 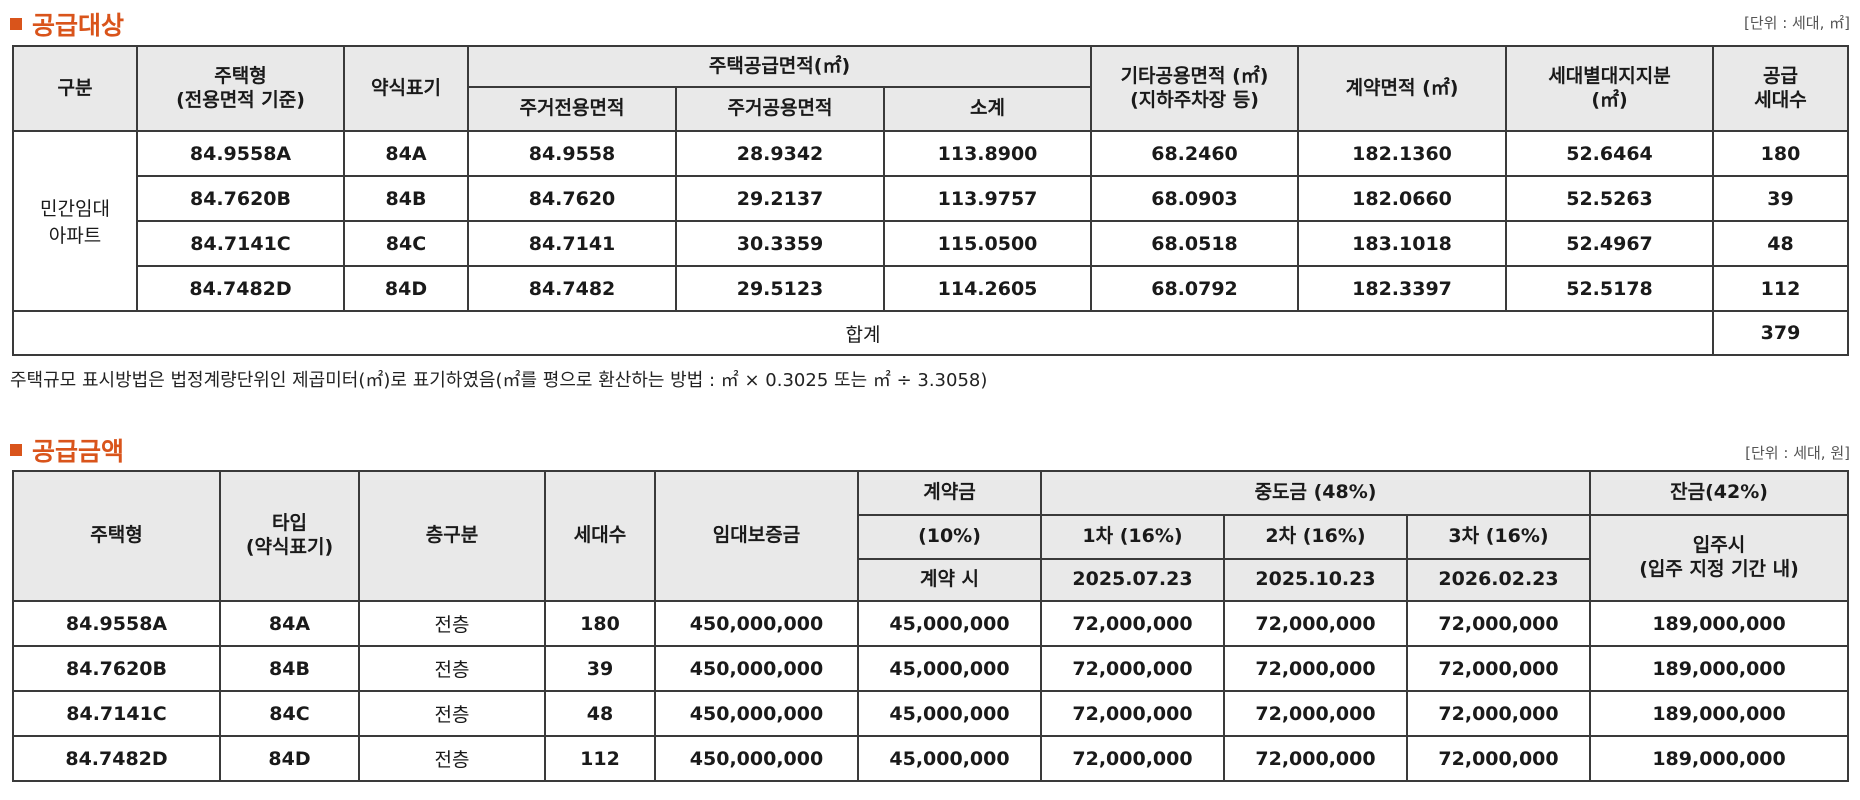 I want to click on header-house-type: 주택형, so click(x=116, y=536).